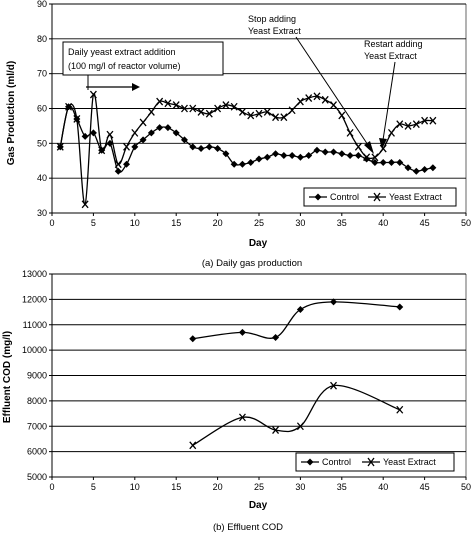 Image resolution: width=474 pixels, height=536 pixels. Describe the element at coordinates (296, 320) in the screenshot. I see `chart-b-control-line` at that location.